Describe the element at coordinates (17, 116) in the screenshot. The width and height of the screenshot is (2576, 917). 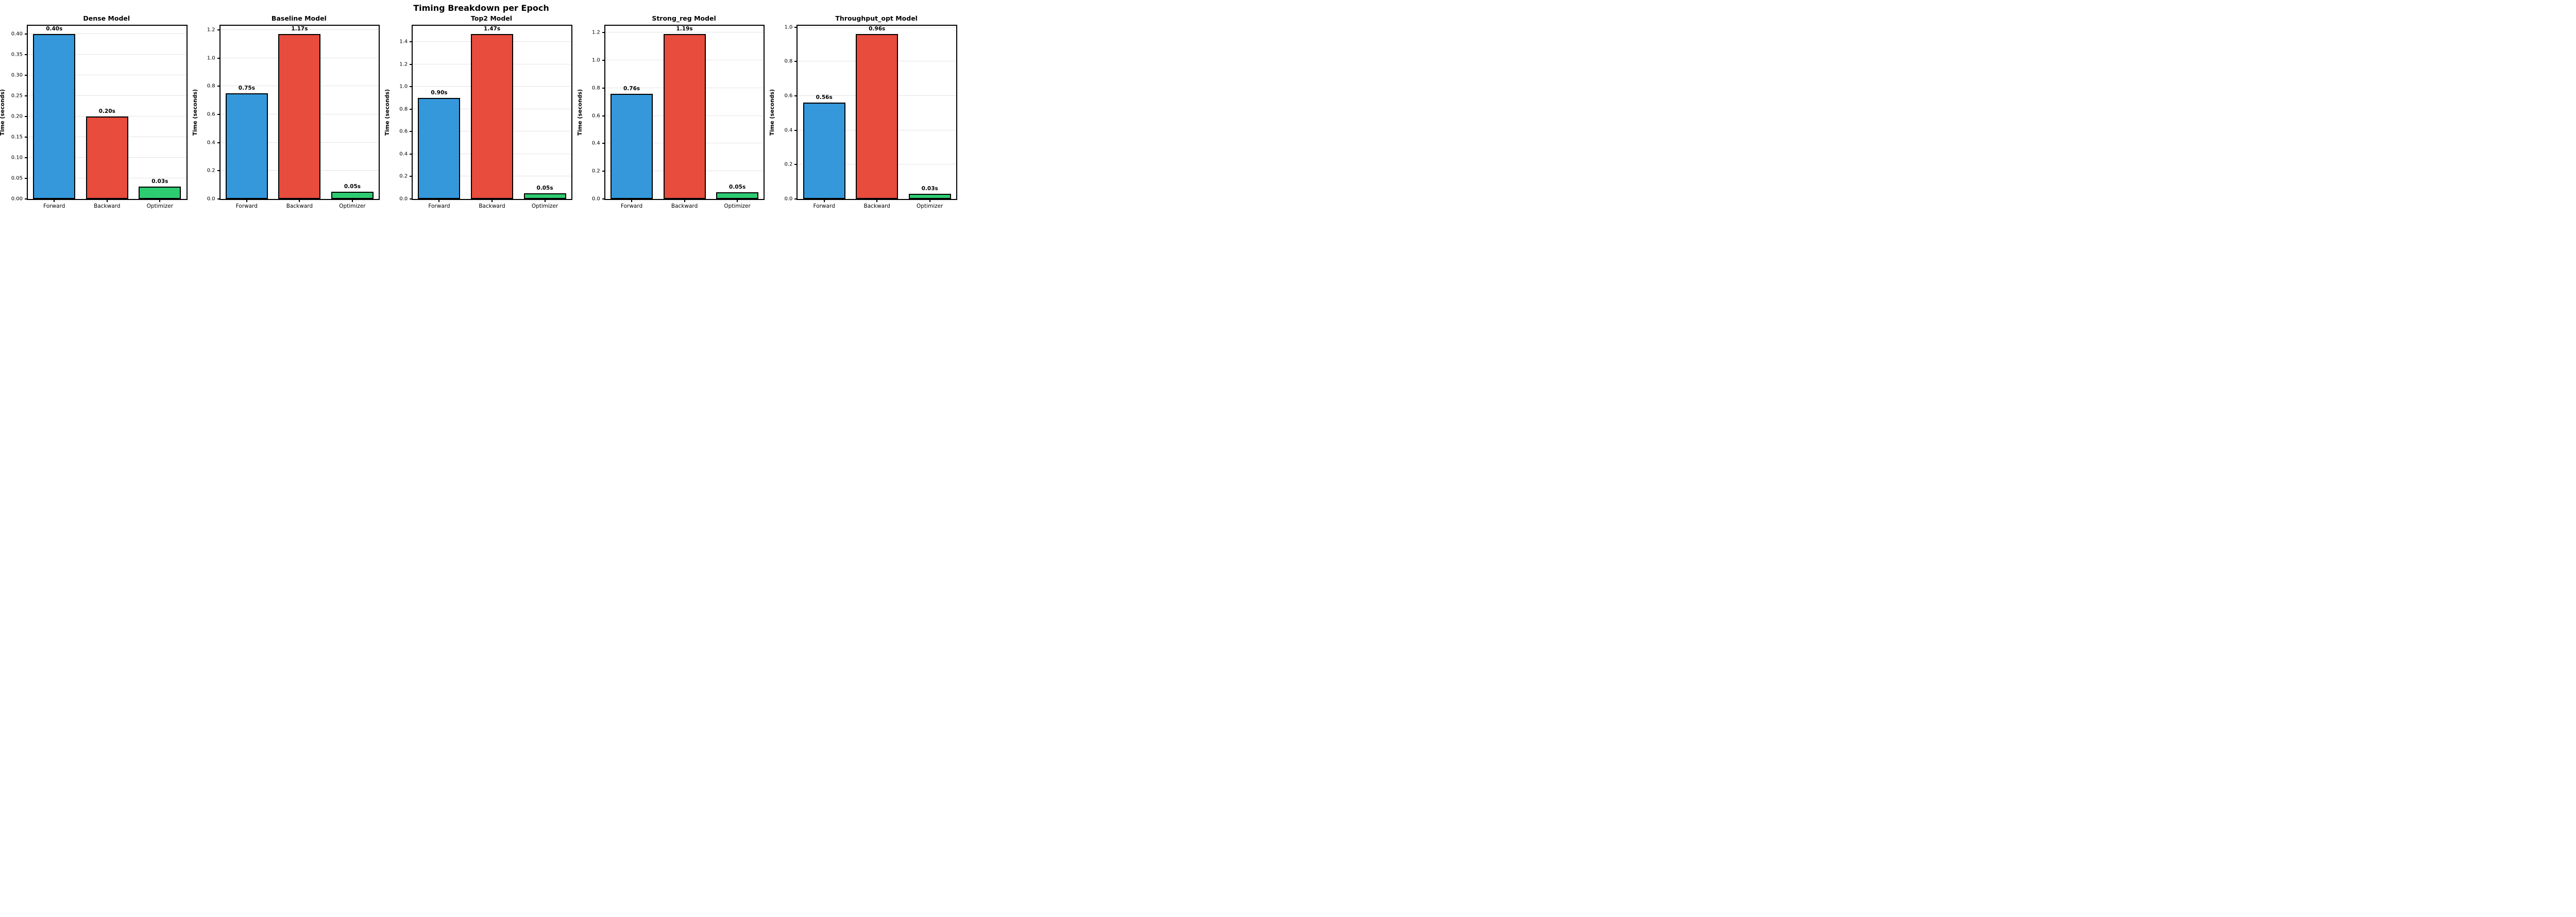
I see `y-tick-label: 0.20` at that location.